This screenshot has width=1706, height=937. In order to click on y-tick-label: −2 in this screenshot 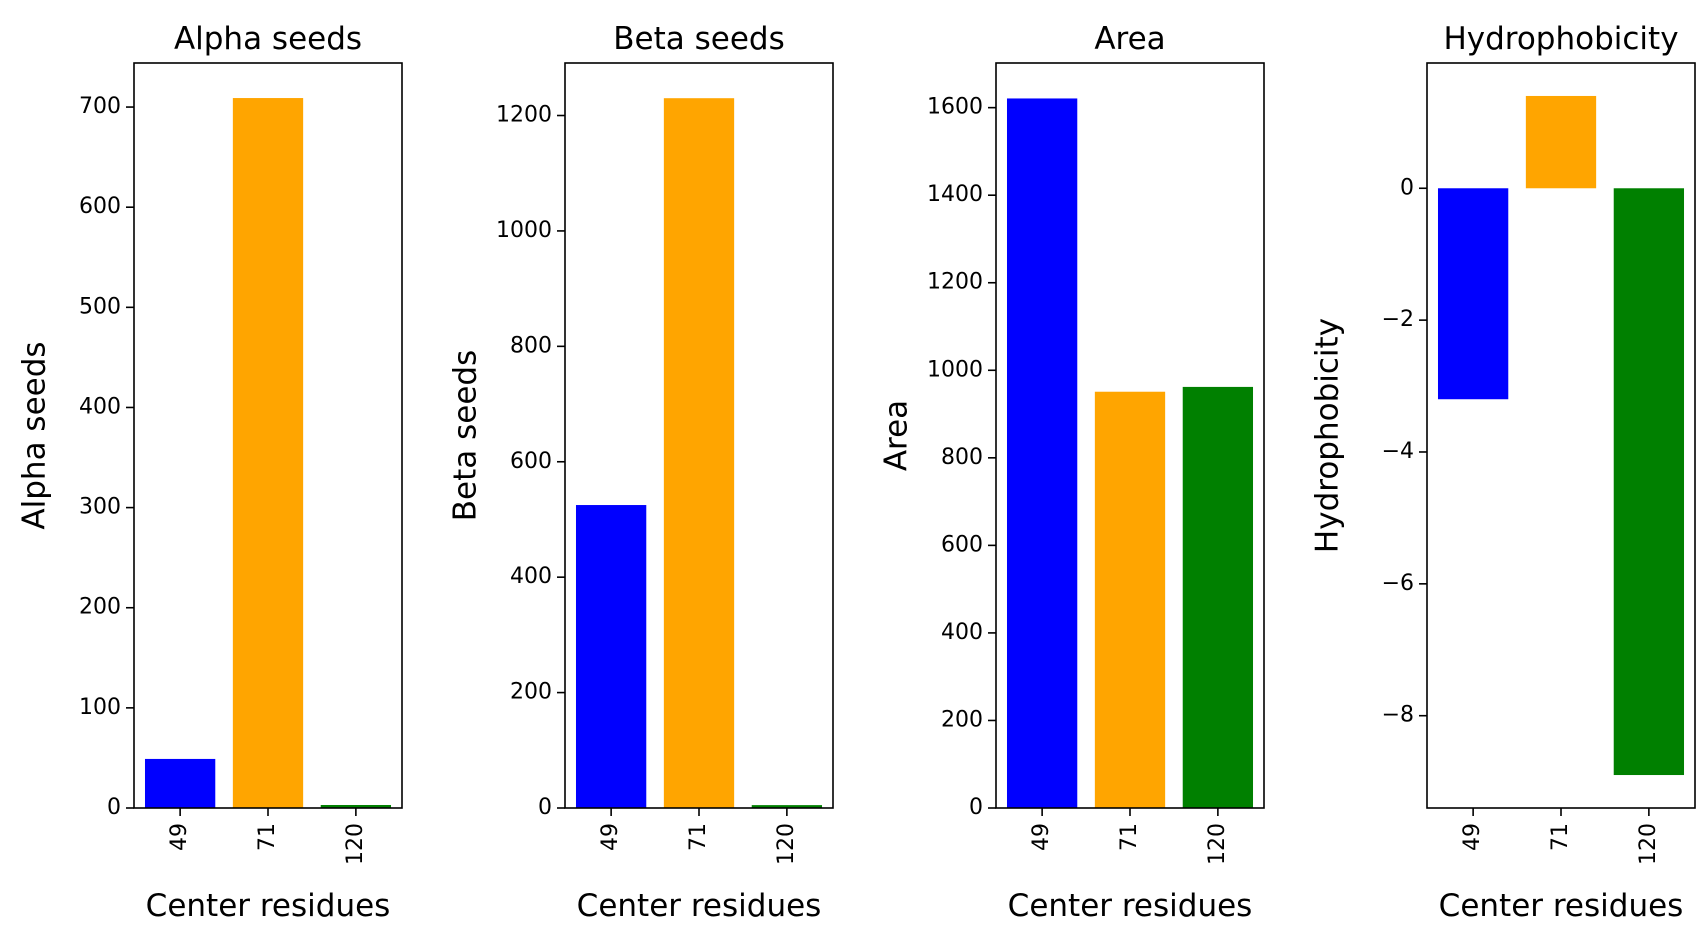, I will do `click(1398, 319)`.